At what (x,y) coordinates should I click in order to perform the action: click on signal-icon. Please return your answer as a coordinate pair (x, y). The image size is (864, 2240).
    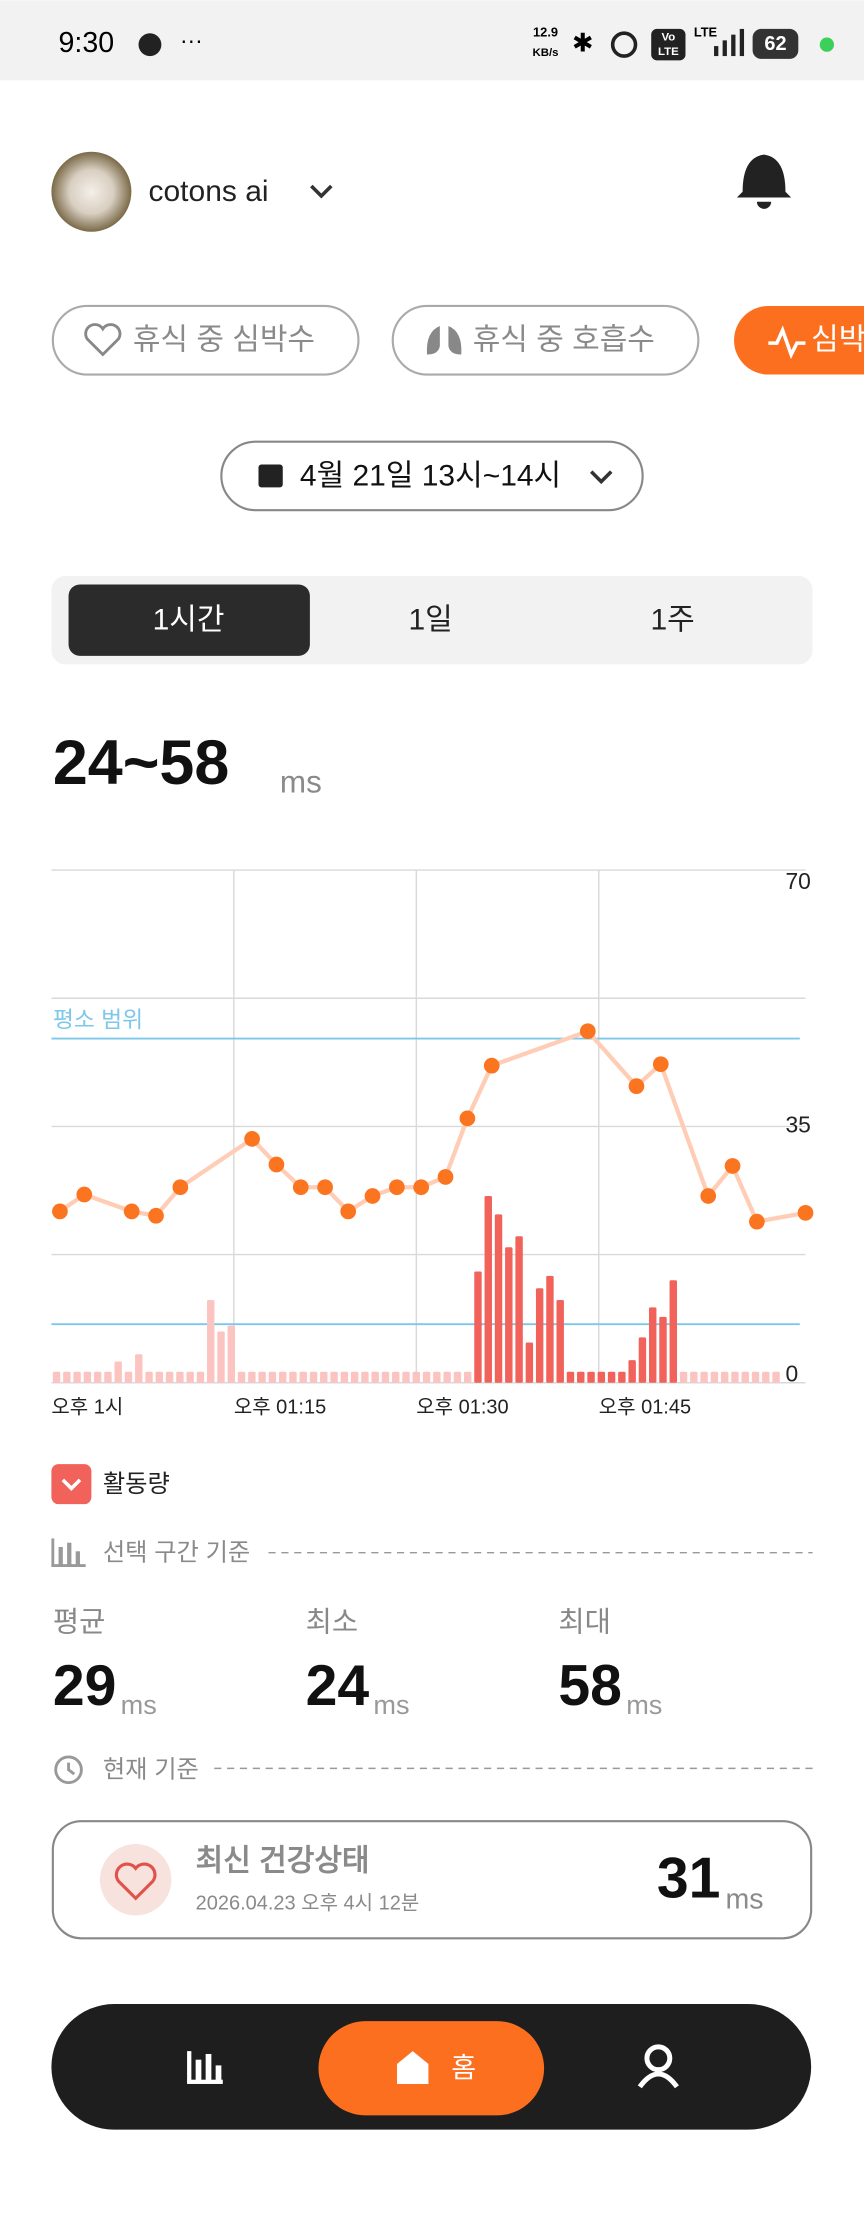
    Looking at the image, I should click on (729, 42).